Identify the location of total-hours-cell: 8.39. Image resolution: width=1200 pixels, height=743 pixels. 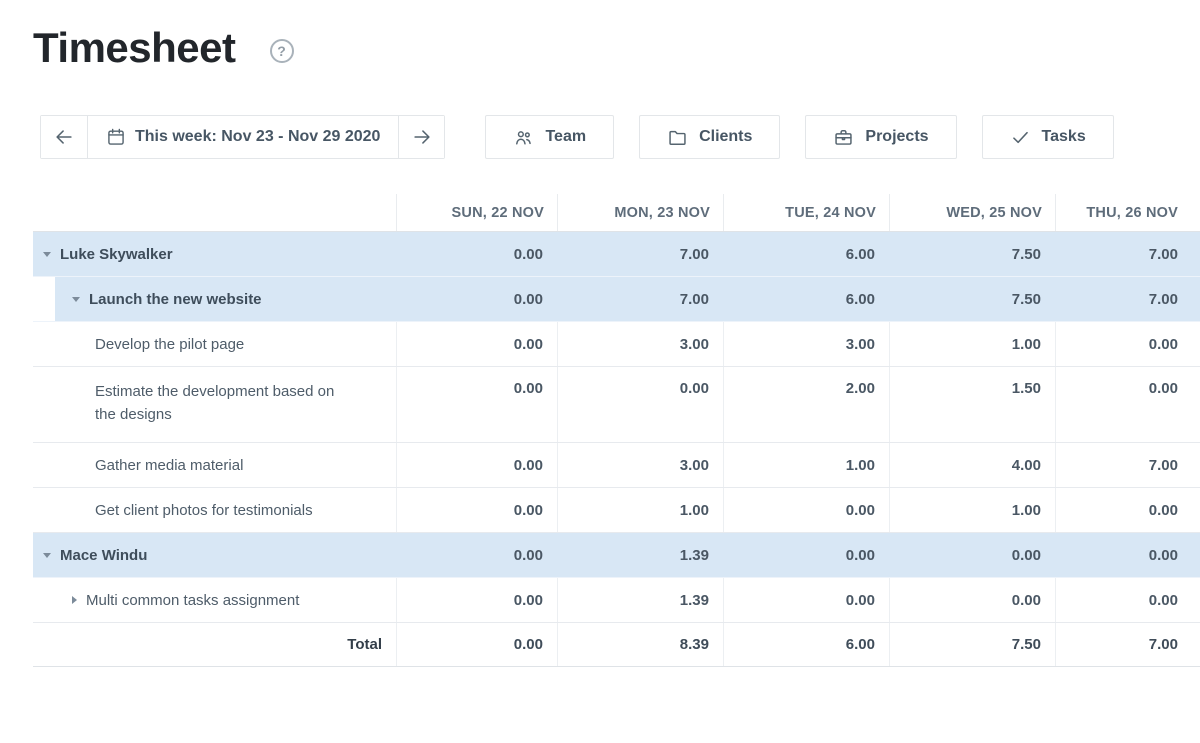
(640, 644).